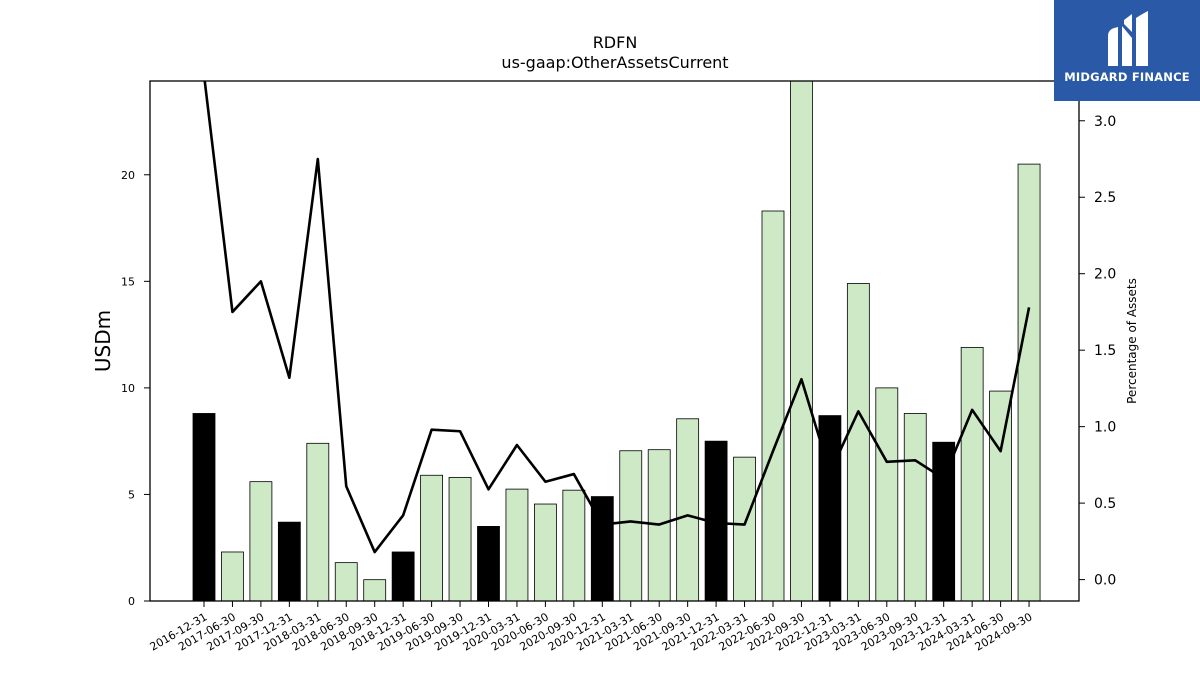  Describe the element at coordinates (1105, 122) in the screenshot. I see `y2-tick-label: 3.0` at that location.